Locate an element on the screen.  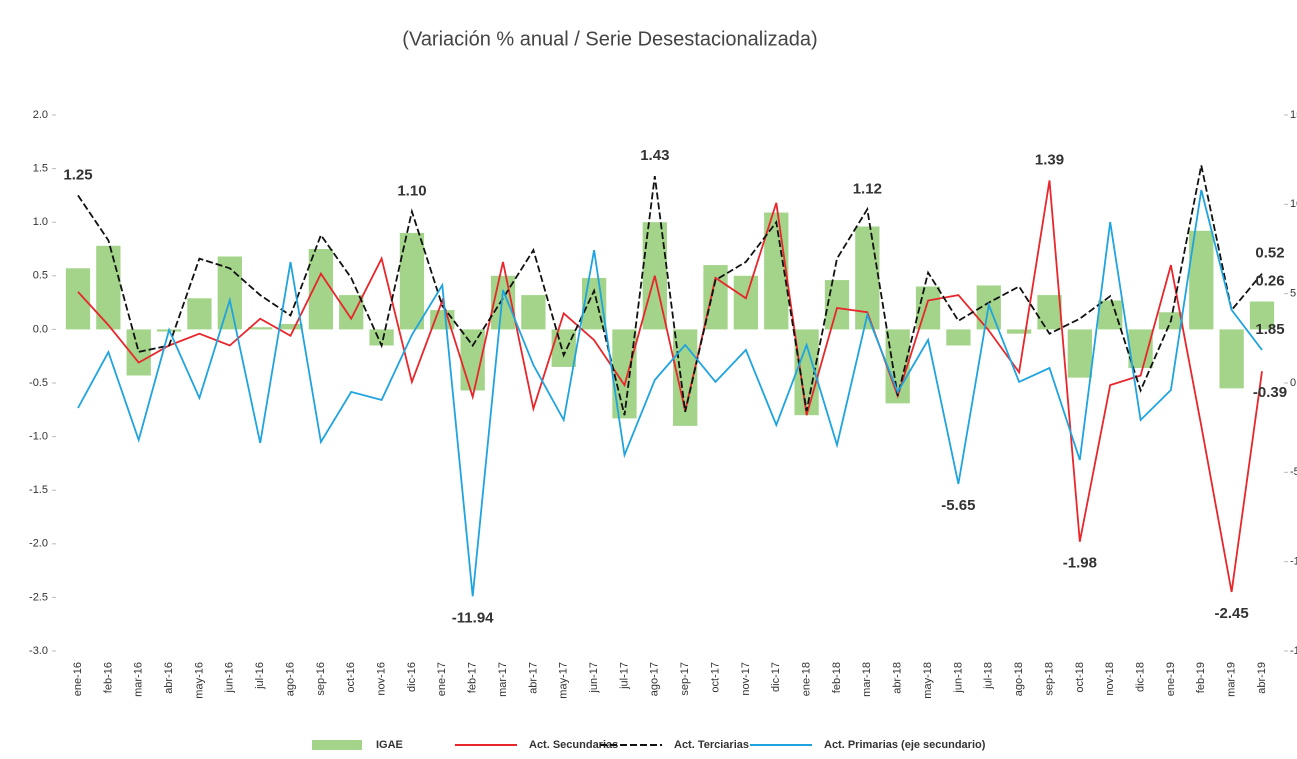
y2-tick-label: -5 is located at coordinates (1293, 472).